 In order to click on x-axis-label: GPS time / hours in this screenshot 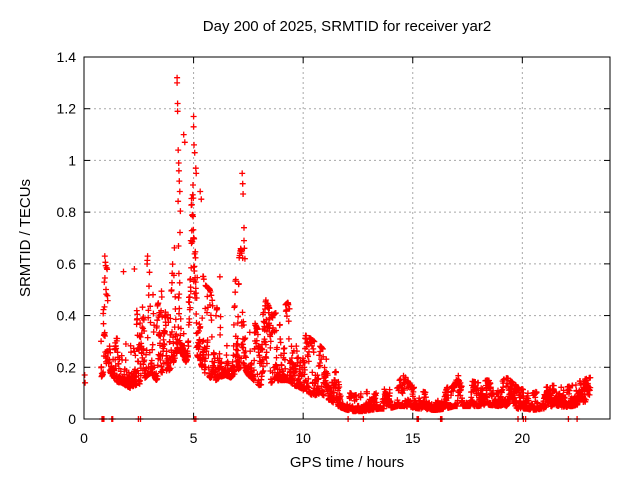, I will do `click(347, 462)`.